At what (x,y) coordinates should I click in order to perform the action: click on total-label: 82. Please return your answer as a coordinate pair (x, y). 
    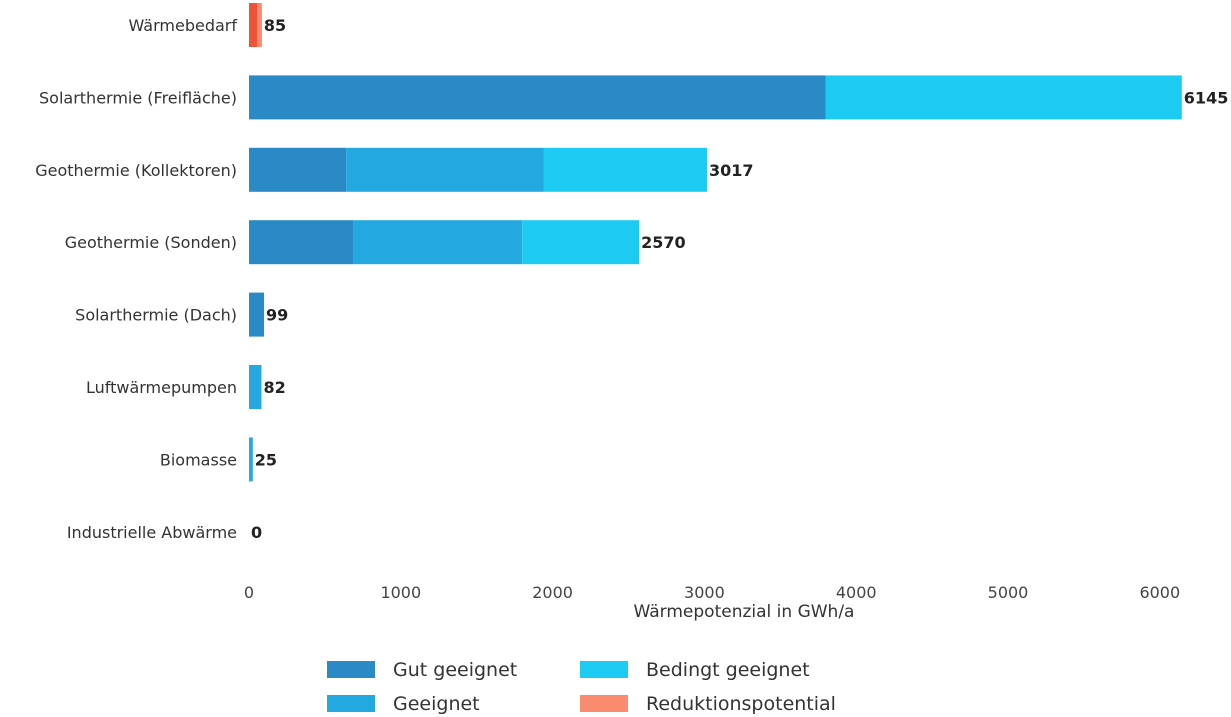
    Looking at the image, I should click on (274, 387).